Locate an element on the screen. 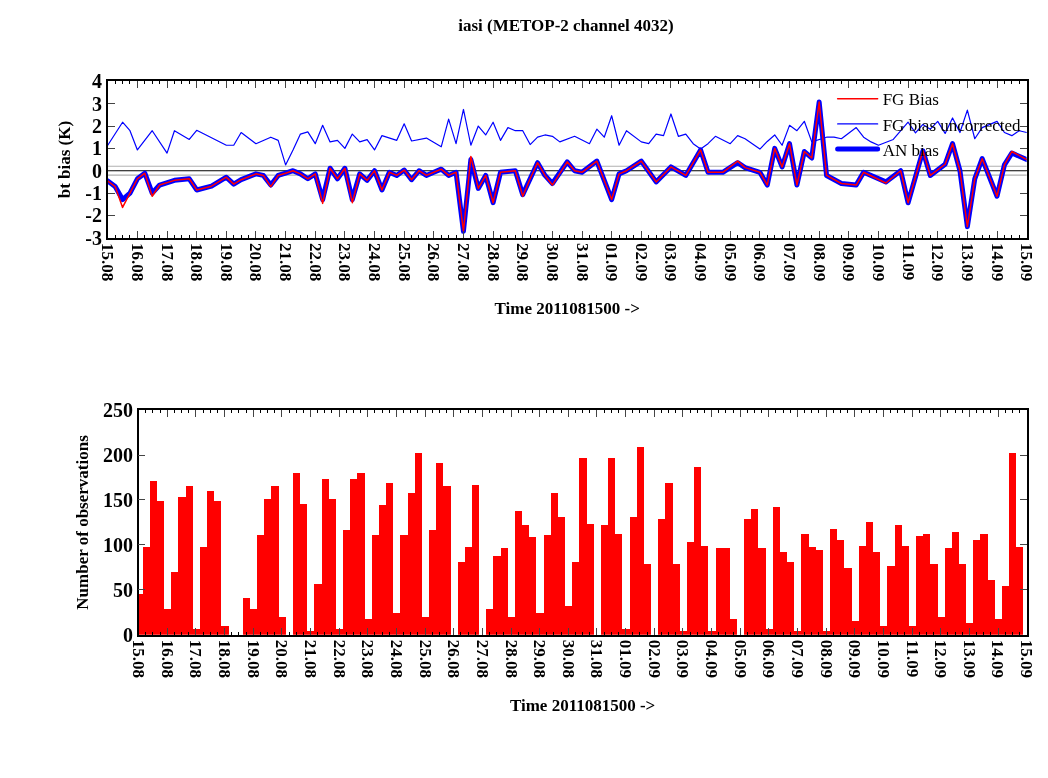 This screenshot has width=1048, height=778. y-tick-label: -1 is located at coordinates (93, 193).